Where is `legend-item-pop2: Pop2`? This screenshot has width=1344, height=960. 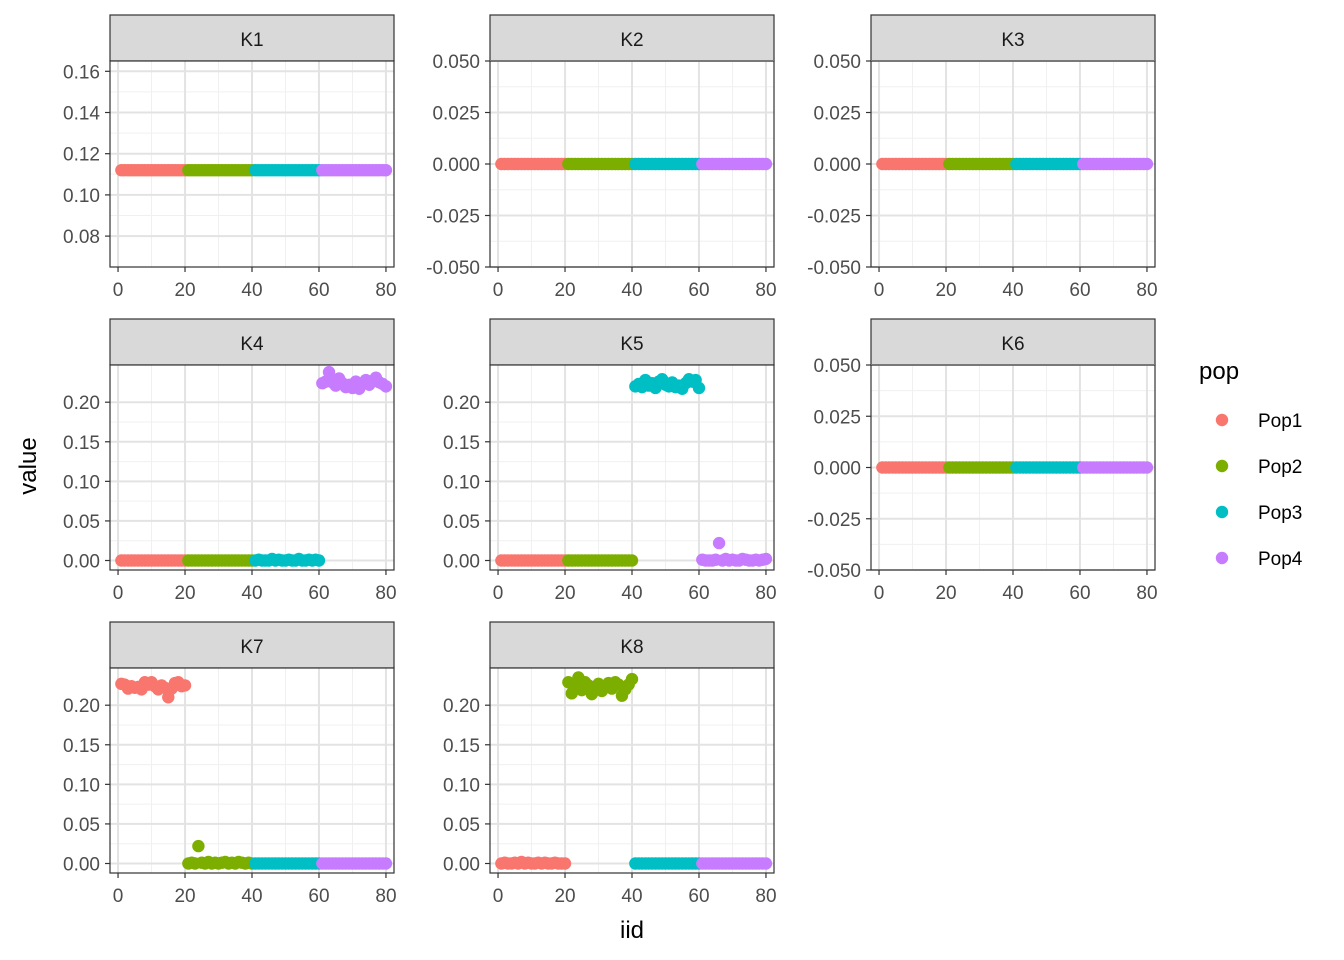
legend-item-pop2: Pop2 is located at coordinates (1258, 467).